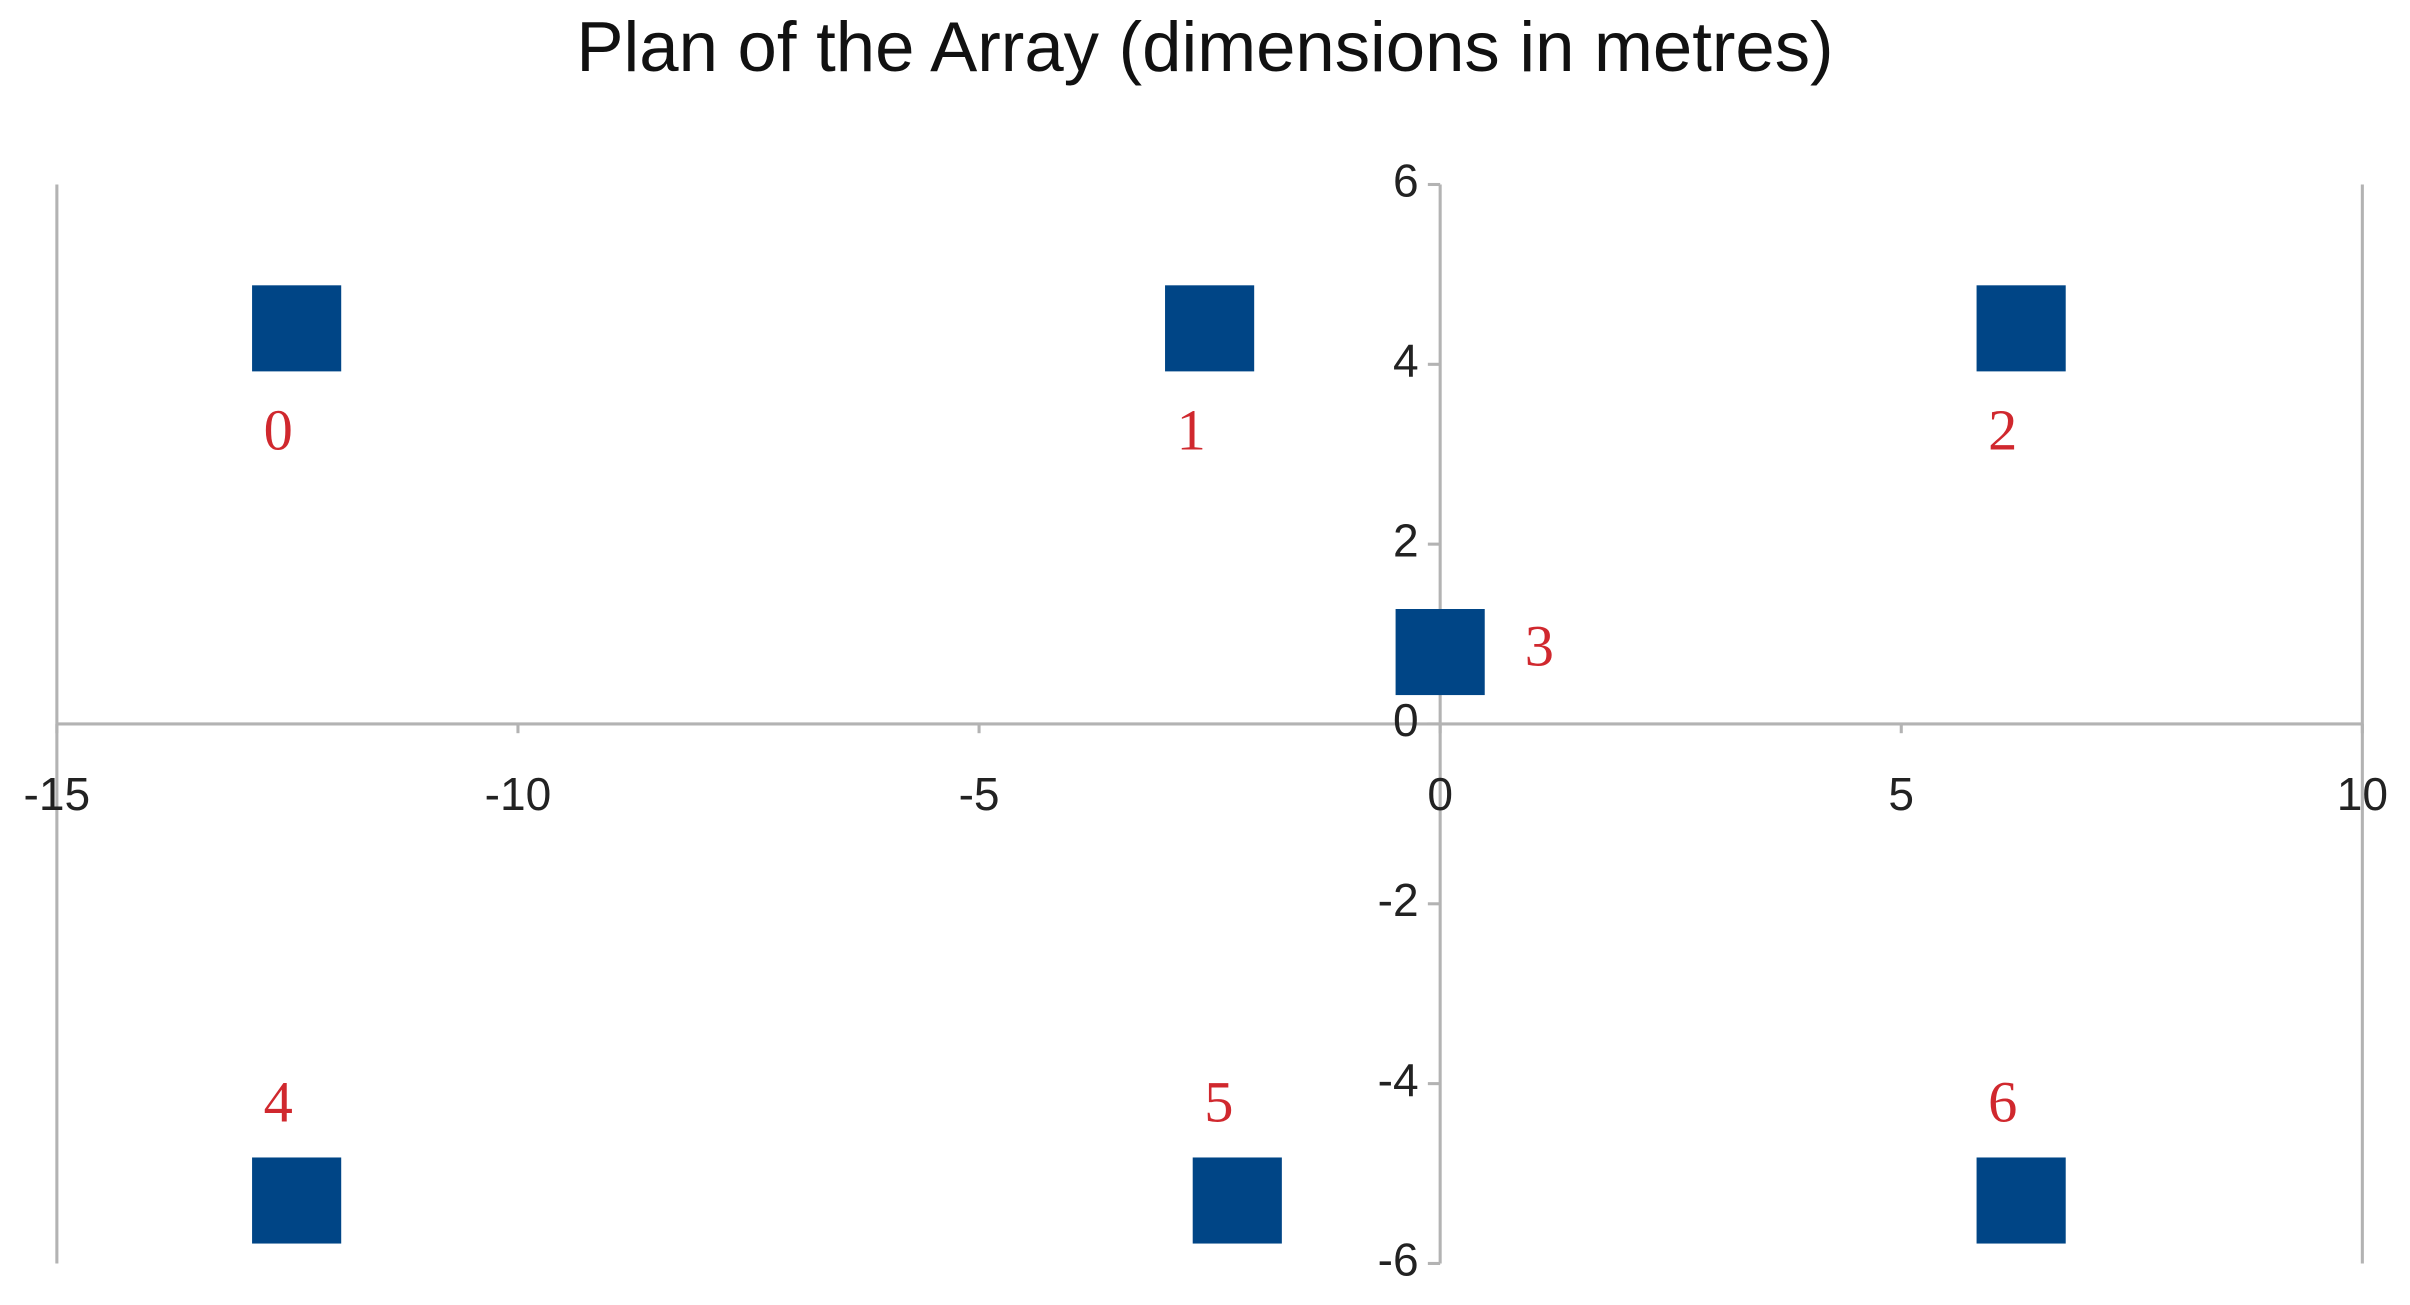 The image size is (2410, 1305). I want to click on y-tick-label: -6, so click(1398, 1260).